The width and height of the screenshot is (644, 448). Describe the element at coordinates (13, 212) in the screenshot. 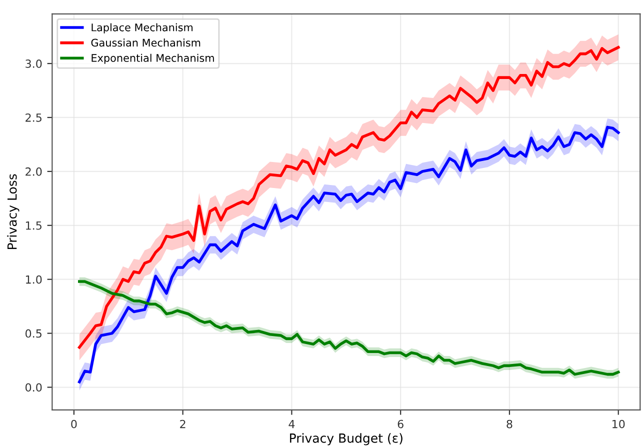

I see `y-axis-title: Privacy Loss` at that location.